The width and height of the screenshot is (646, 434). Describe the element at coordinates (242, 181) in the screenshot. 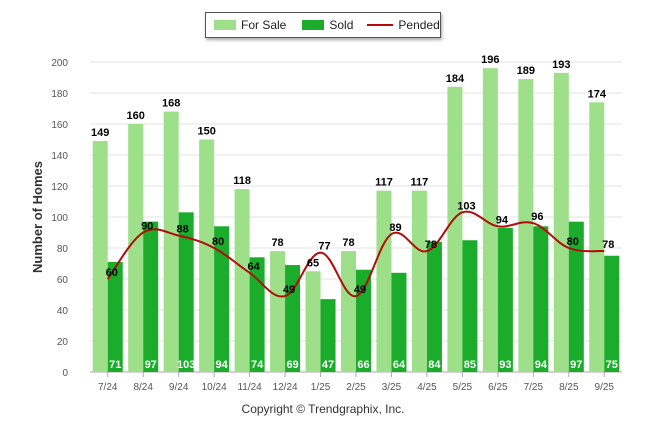

I see `label-for-sale: 118` at that location.